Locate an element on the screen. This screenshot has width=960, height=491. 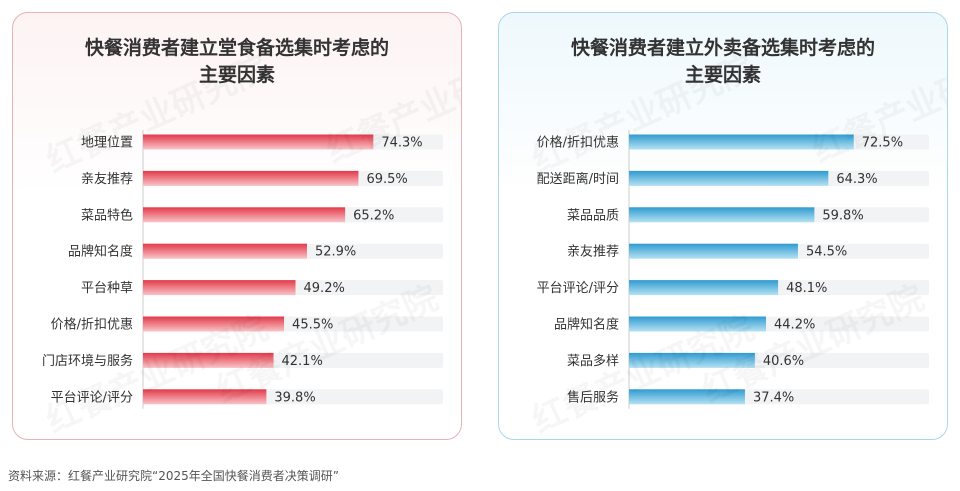
value-label: 69.5% is located at coordinates (386, 179).